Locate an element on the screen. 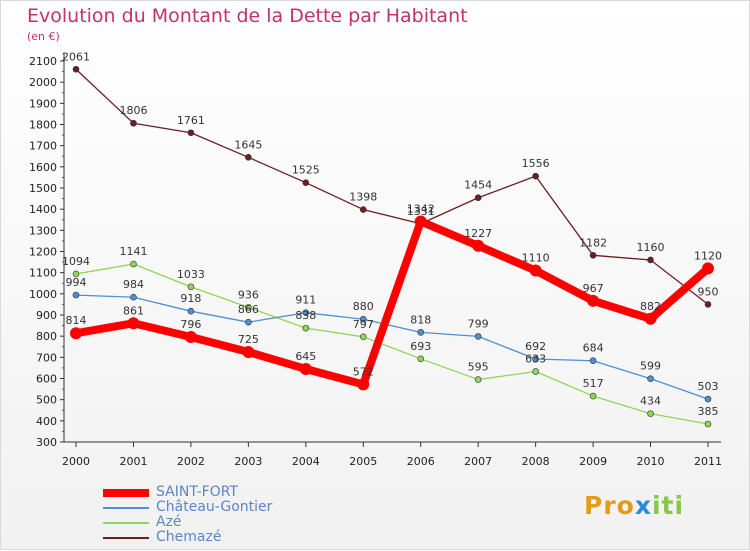  data-label: 503 is located at coordinates (708, 386).